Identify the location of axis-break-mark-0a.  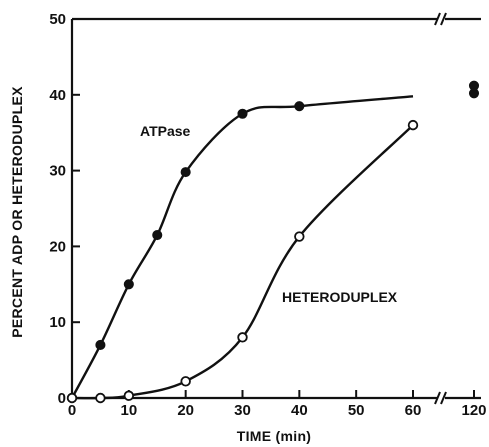
(437, 19).